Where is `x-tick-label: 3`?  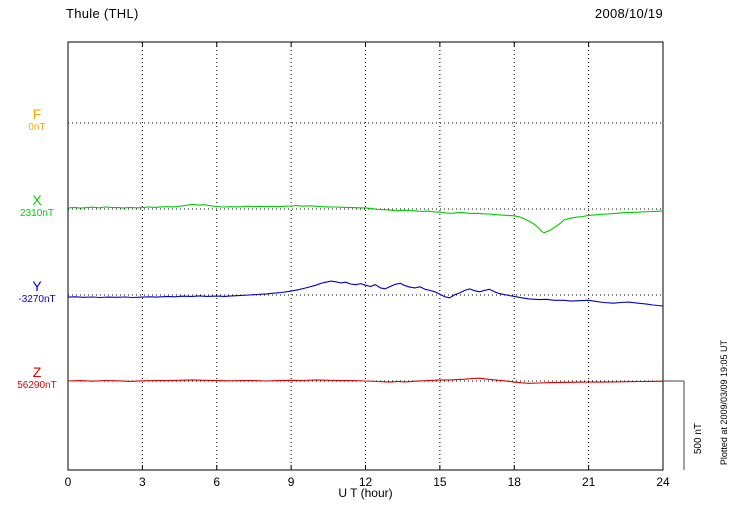
x-tick-label: 3 is located at coordinates (142, 482).